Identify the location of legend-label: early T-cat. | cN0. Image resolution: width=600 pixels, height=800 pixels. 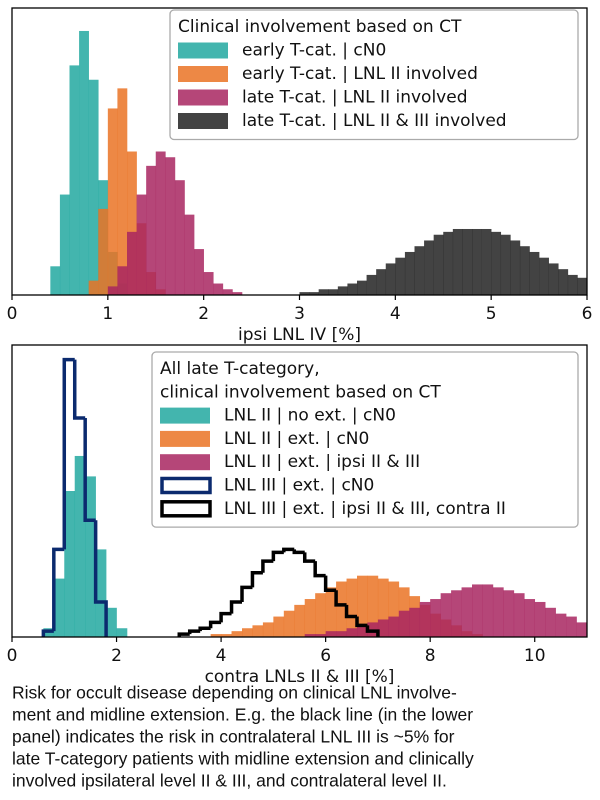
(314, 51).